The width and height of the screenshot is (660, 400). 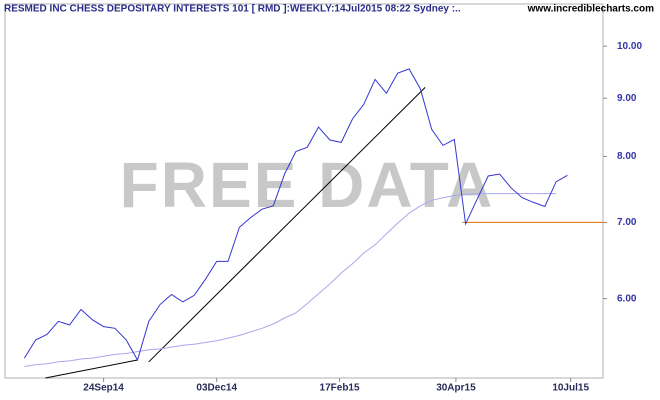 What do you see at coordinates (216, 388) in the screenshot?
I see `x-tick-label: 03Dec14` at bounding box center [216, 388].